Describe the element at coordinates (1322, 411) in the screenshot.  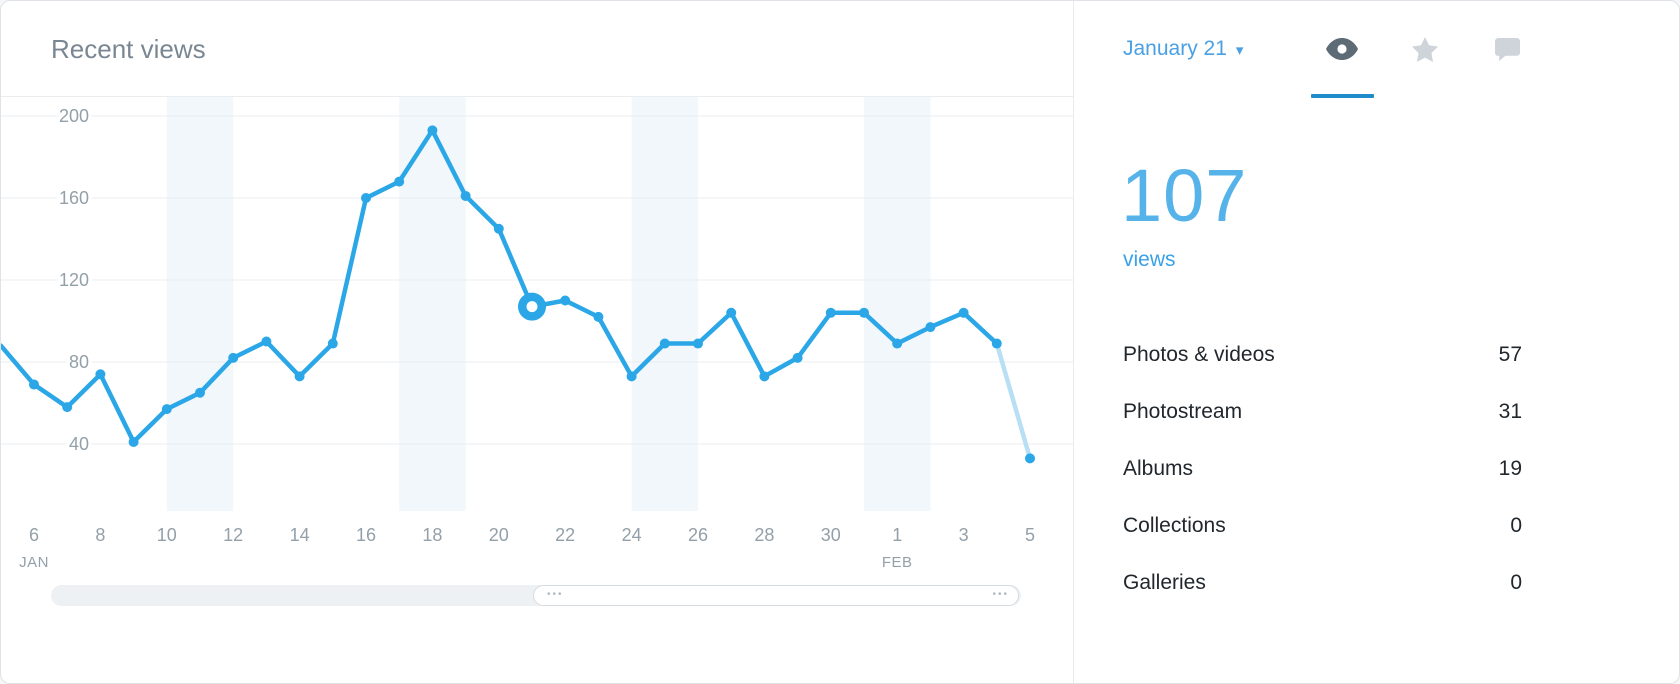
I see `stat-row-photostream: Photostream 31` at that location.